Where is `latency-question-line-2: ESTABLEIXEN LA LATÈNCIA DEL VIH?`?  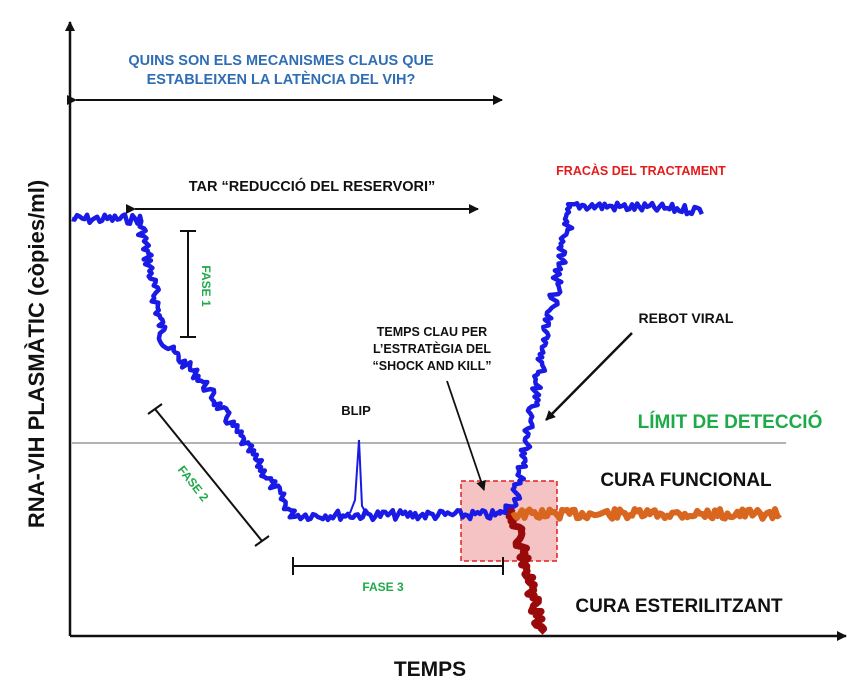
latency-question-line-2: ESTABLEIXEN LA LATÈNCIA DEL VIH? is located at coordinates (281, 79).